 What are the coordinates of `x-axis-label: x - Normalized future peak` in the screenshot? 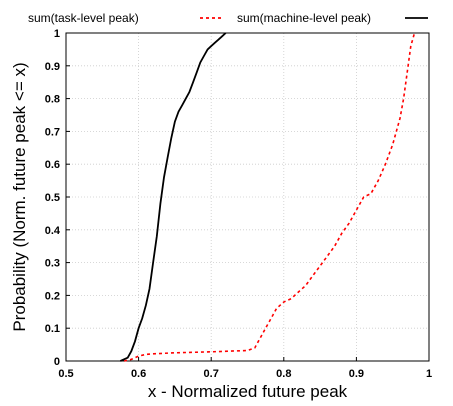 It's located at (248, 391).